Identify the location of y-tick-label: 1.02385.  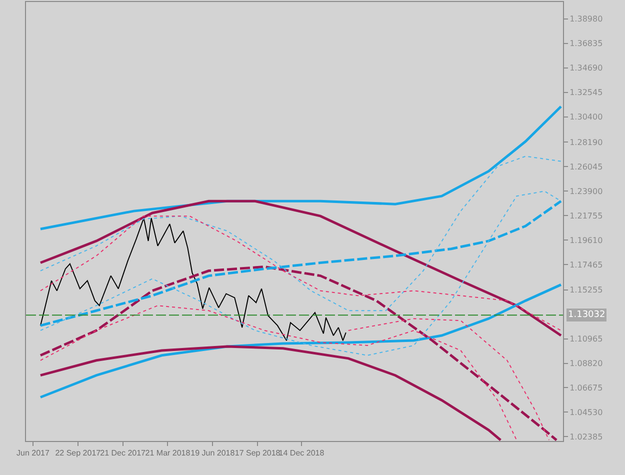
(586, 437).